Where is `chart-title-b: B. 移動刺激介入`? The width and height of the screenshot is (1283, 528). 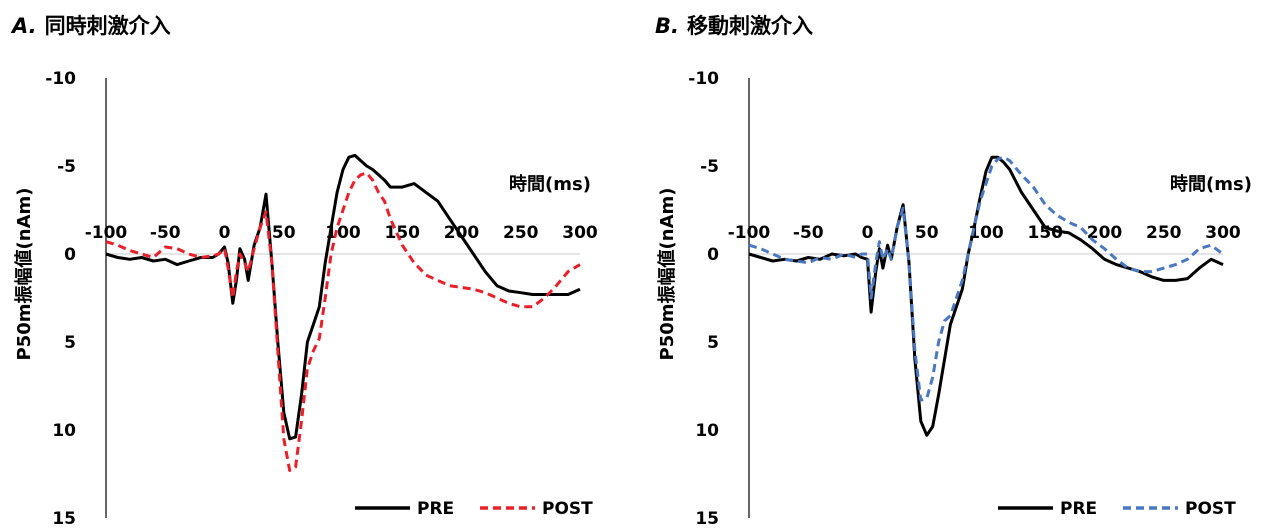 chart-title-b: B. 移動刺激介入 is located at coordinates (734, 25).